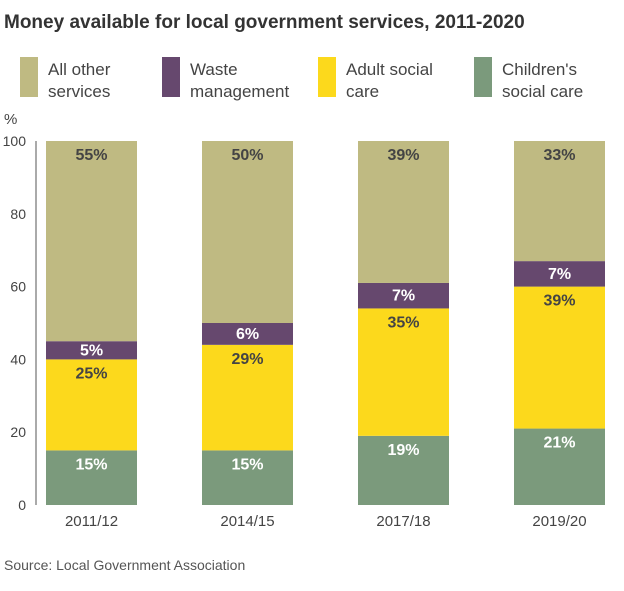 This screenshot has width=624, height=591. Describe the element at coordinates (539, 69) in the screenshot. I see `legend-label: Children's` at that location.